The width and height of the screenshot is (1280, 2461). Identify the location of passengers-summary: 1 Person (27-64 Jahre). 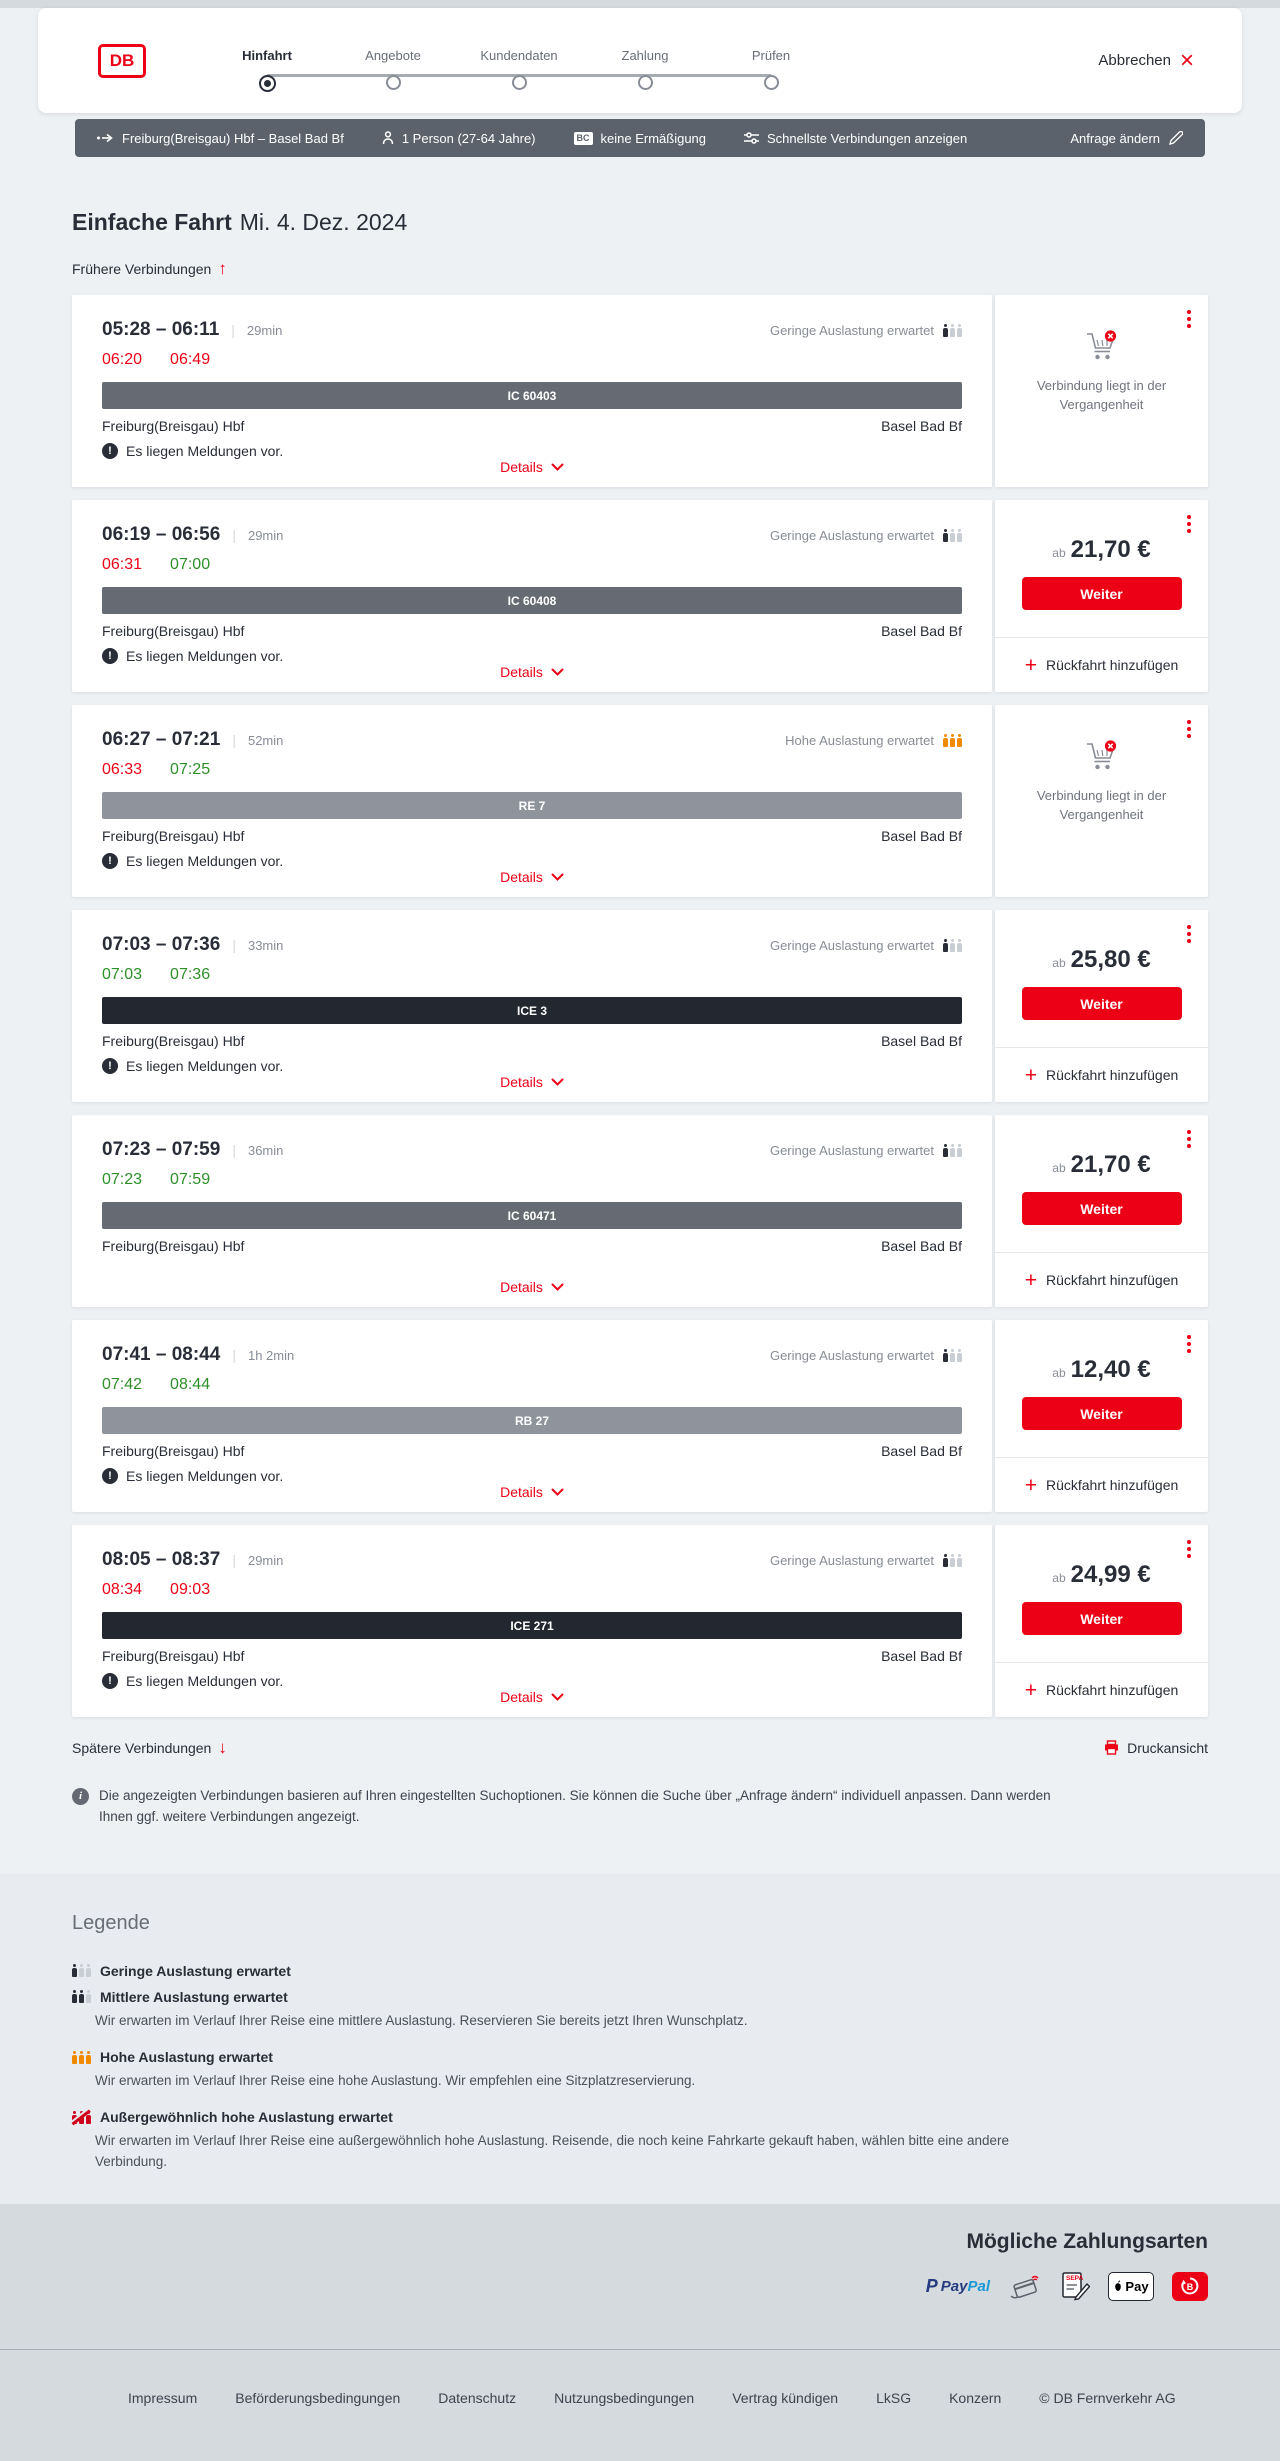
(459, 138).